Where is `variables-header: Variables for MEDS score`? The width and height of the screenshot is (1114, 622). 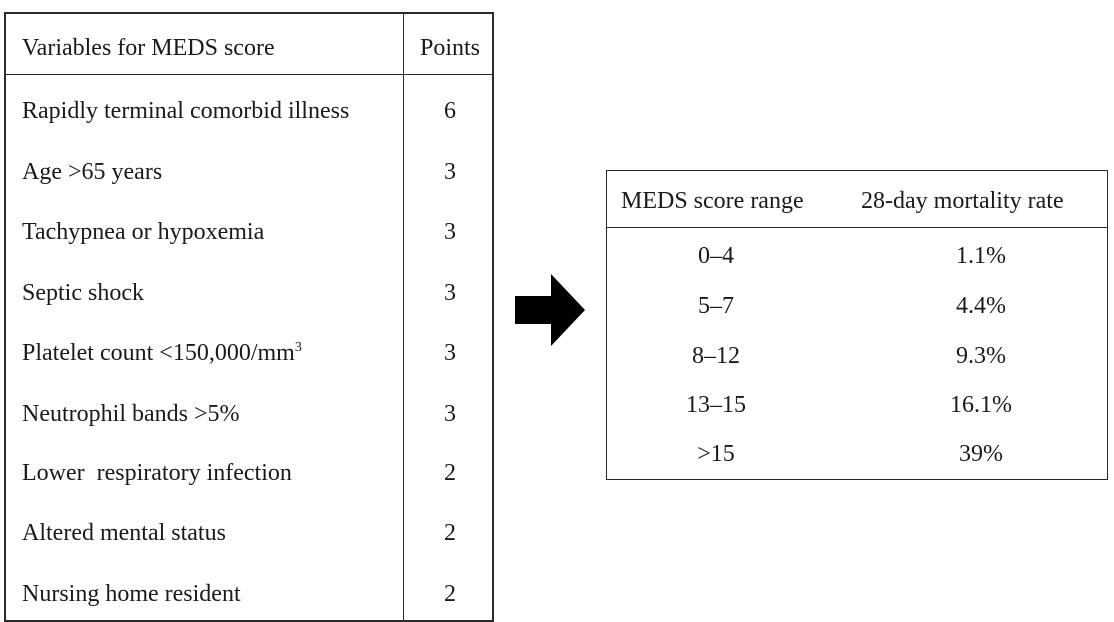
variables-header: Variables for MEDS score is located at coordinates (148, 48).